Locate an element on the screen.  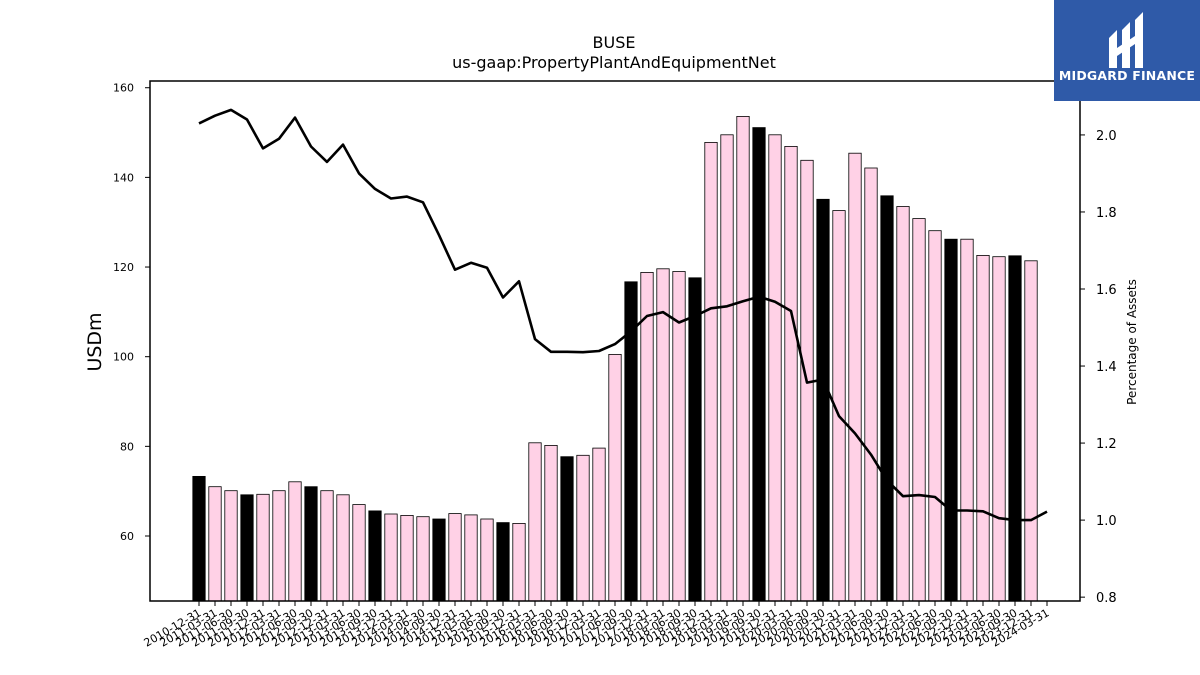
y2-tick-label: 1.4 is located at coordinates (1106, 367).